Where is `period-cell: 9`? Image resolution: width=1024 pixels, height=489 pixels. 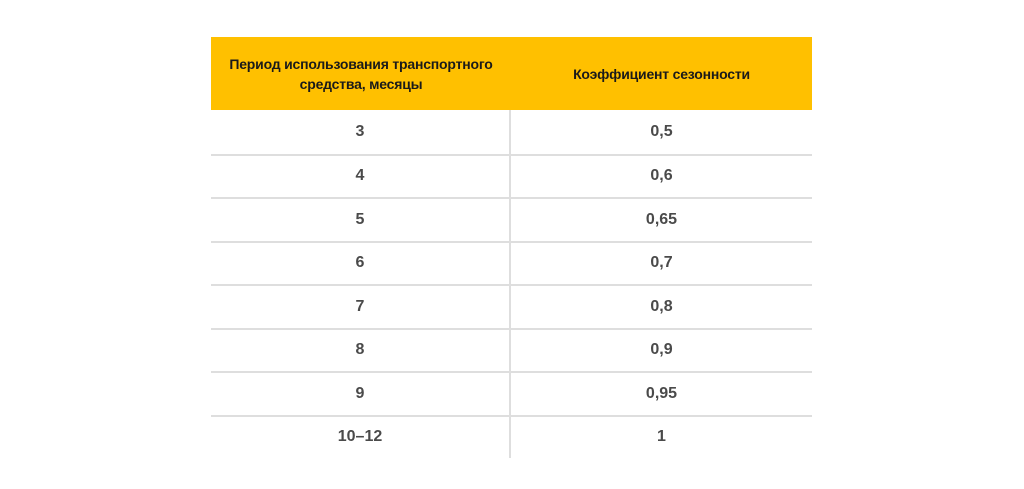
period-cell: 9 is located at coordinates (361, 394).